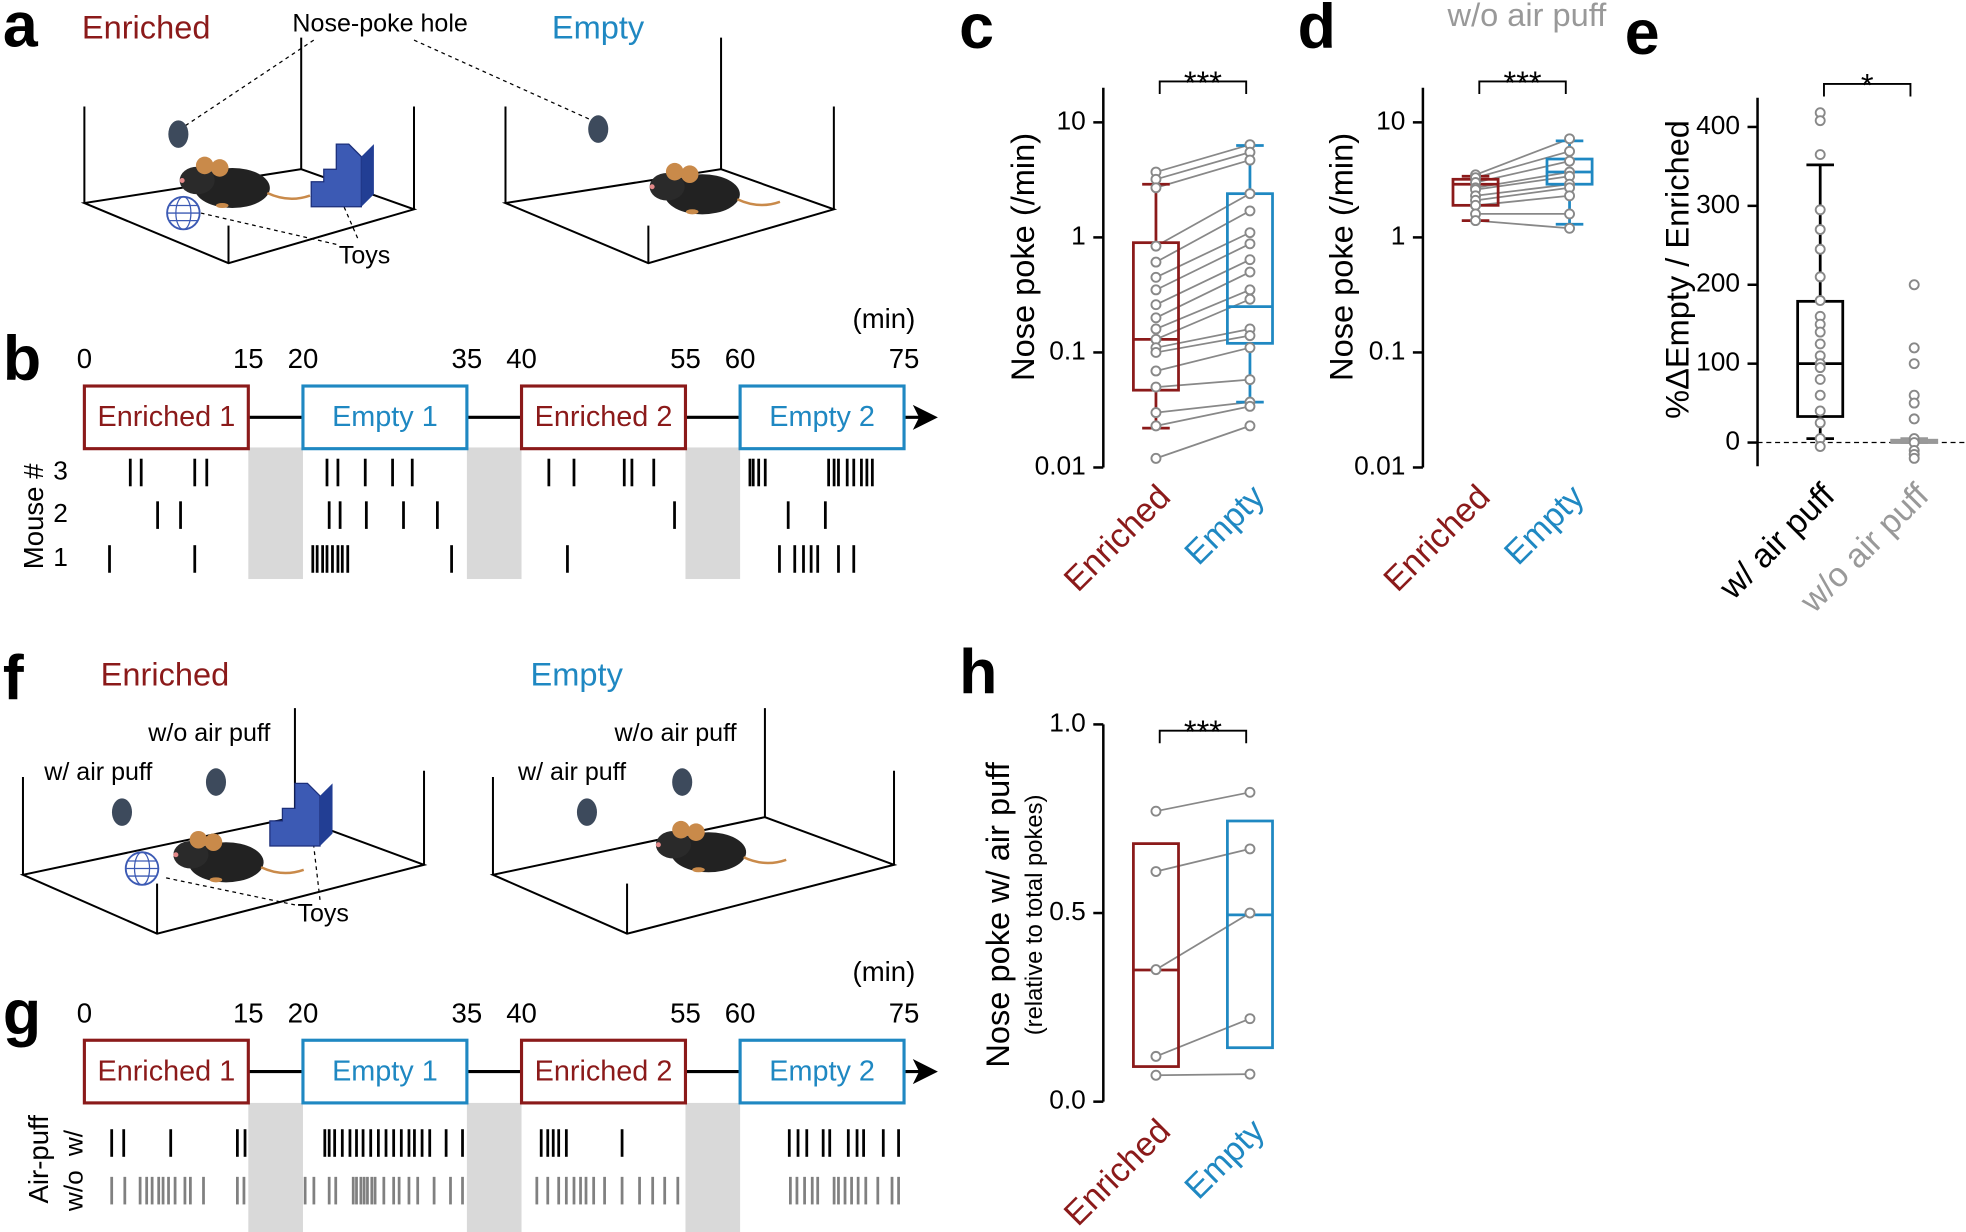 This screenshot has width=1966, height=1232. I want to click on x-tick-label: 35, so click(467, 358).